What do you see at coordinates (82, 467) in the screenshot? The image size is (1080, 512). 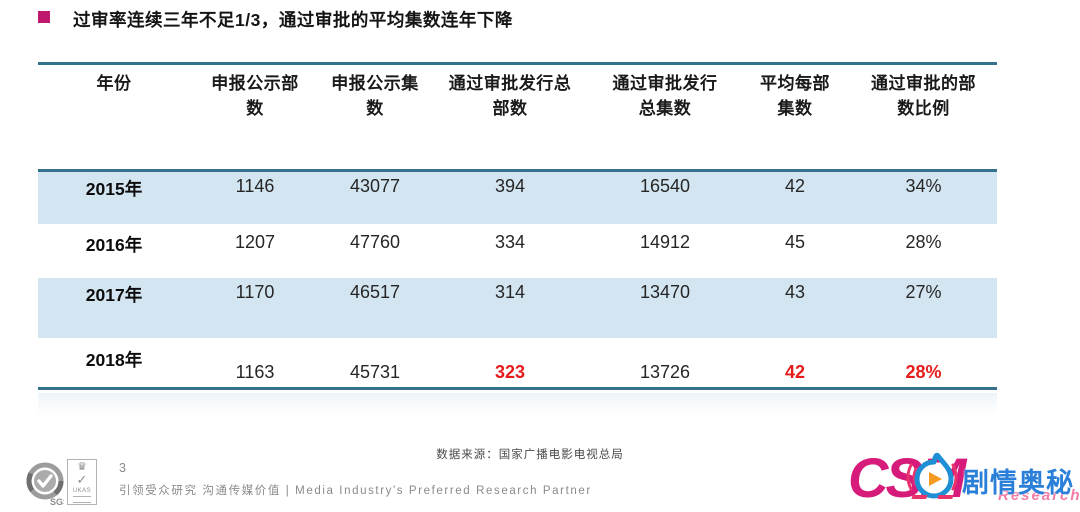 I see `crown-icon: ♛` at bounding box center [82, 467].